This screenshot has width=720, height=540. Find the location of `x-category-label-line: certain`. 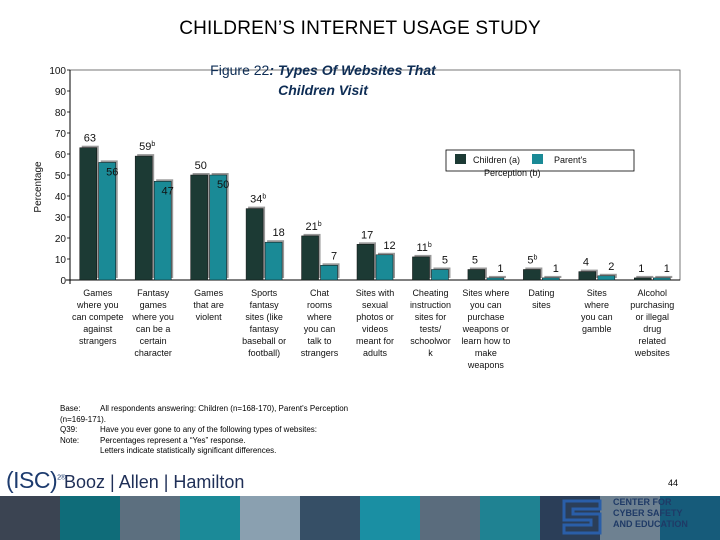

x-category-label-line: certain is located at coordinates (153, 341).